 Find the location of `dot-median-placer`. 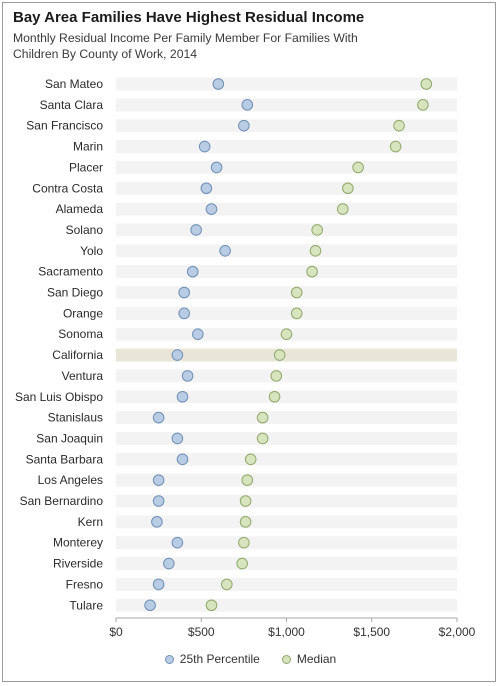

dot-median-placer is located at coordinates (358, 167).